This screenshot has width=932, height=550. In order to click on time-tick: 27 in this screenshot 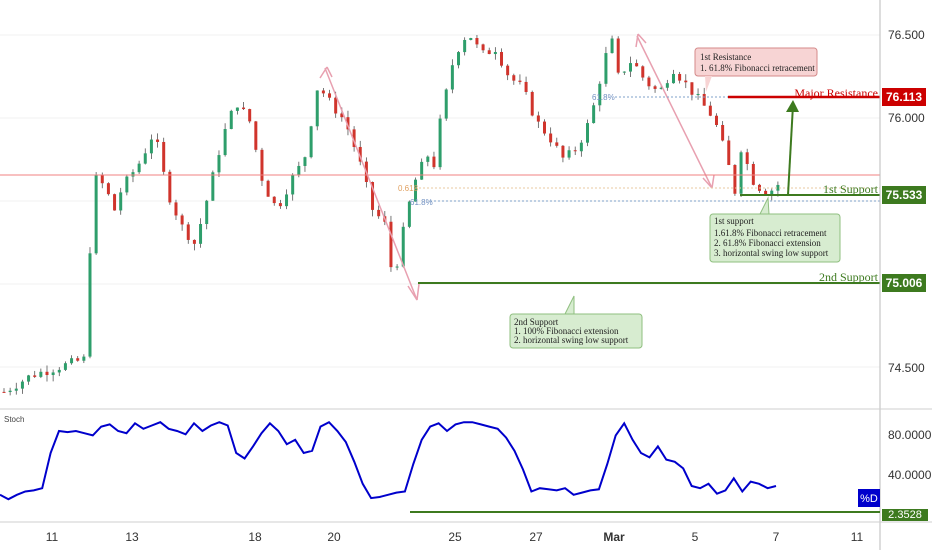, I will do `click(536, 537)`.